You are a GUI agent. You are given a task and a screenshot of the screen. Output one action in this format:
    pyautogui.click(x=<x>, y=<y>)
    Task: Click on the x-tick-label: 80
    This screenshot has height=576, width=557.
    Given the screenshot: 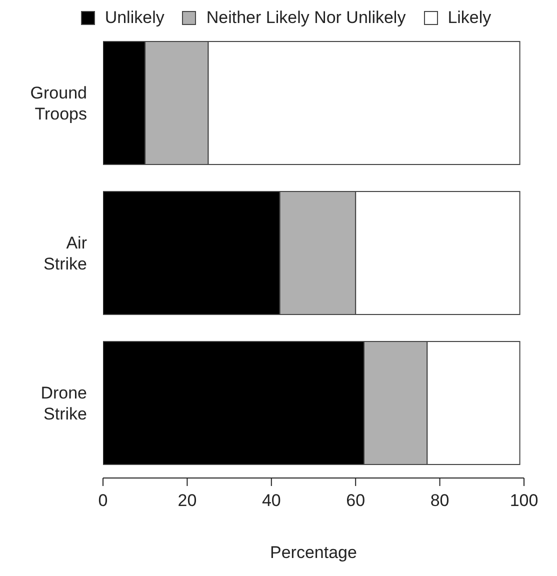 What is the action you would take?
    pyautogui.click(x=440, y=500)
    